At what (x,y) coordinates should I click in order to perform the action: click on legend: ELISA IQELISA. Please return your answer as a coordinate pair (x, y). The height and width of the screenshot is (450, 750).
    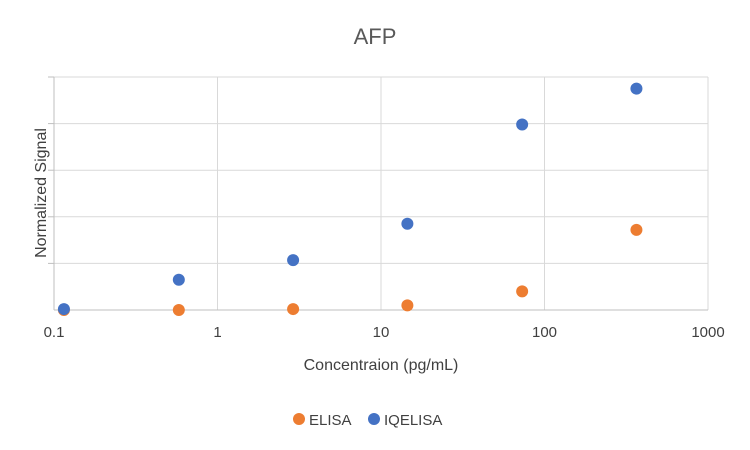
    Looking at the image, I should click on (367, 420).